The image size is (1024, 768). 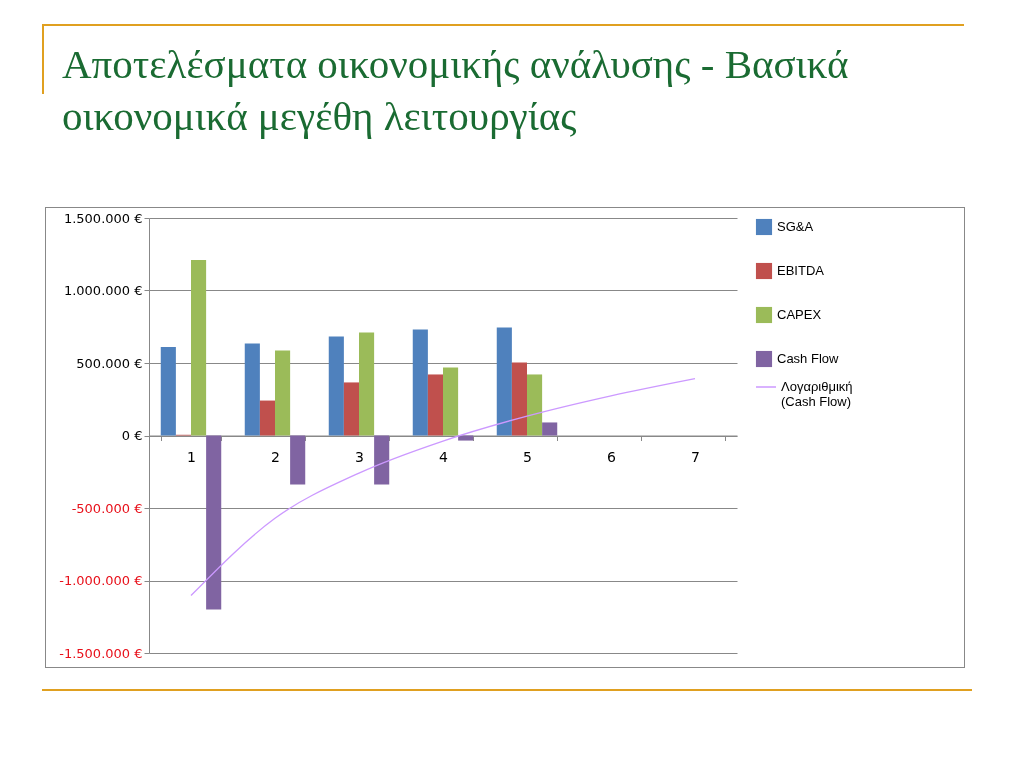 What do you see at coordinates (801, 270) in the screenshot?
I see `legend-label: EBITDA` at bounding box center [801, 270].